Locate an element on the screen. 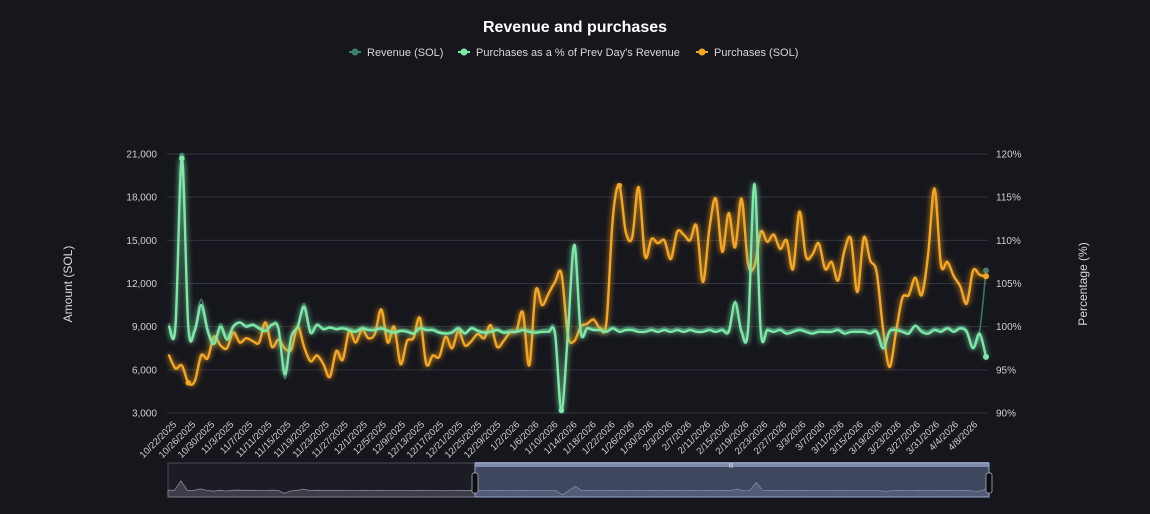  legend-marker-revenue is located at coordinates (355, 52).